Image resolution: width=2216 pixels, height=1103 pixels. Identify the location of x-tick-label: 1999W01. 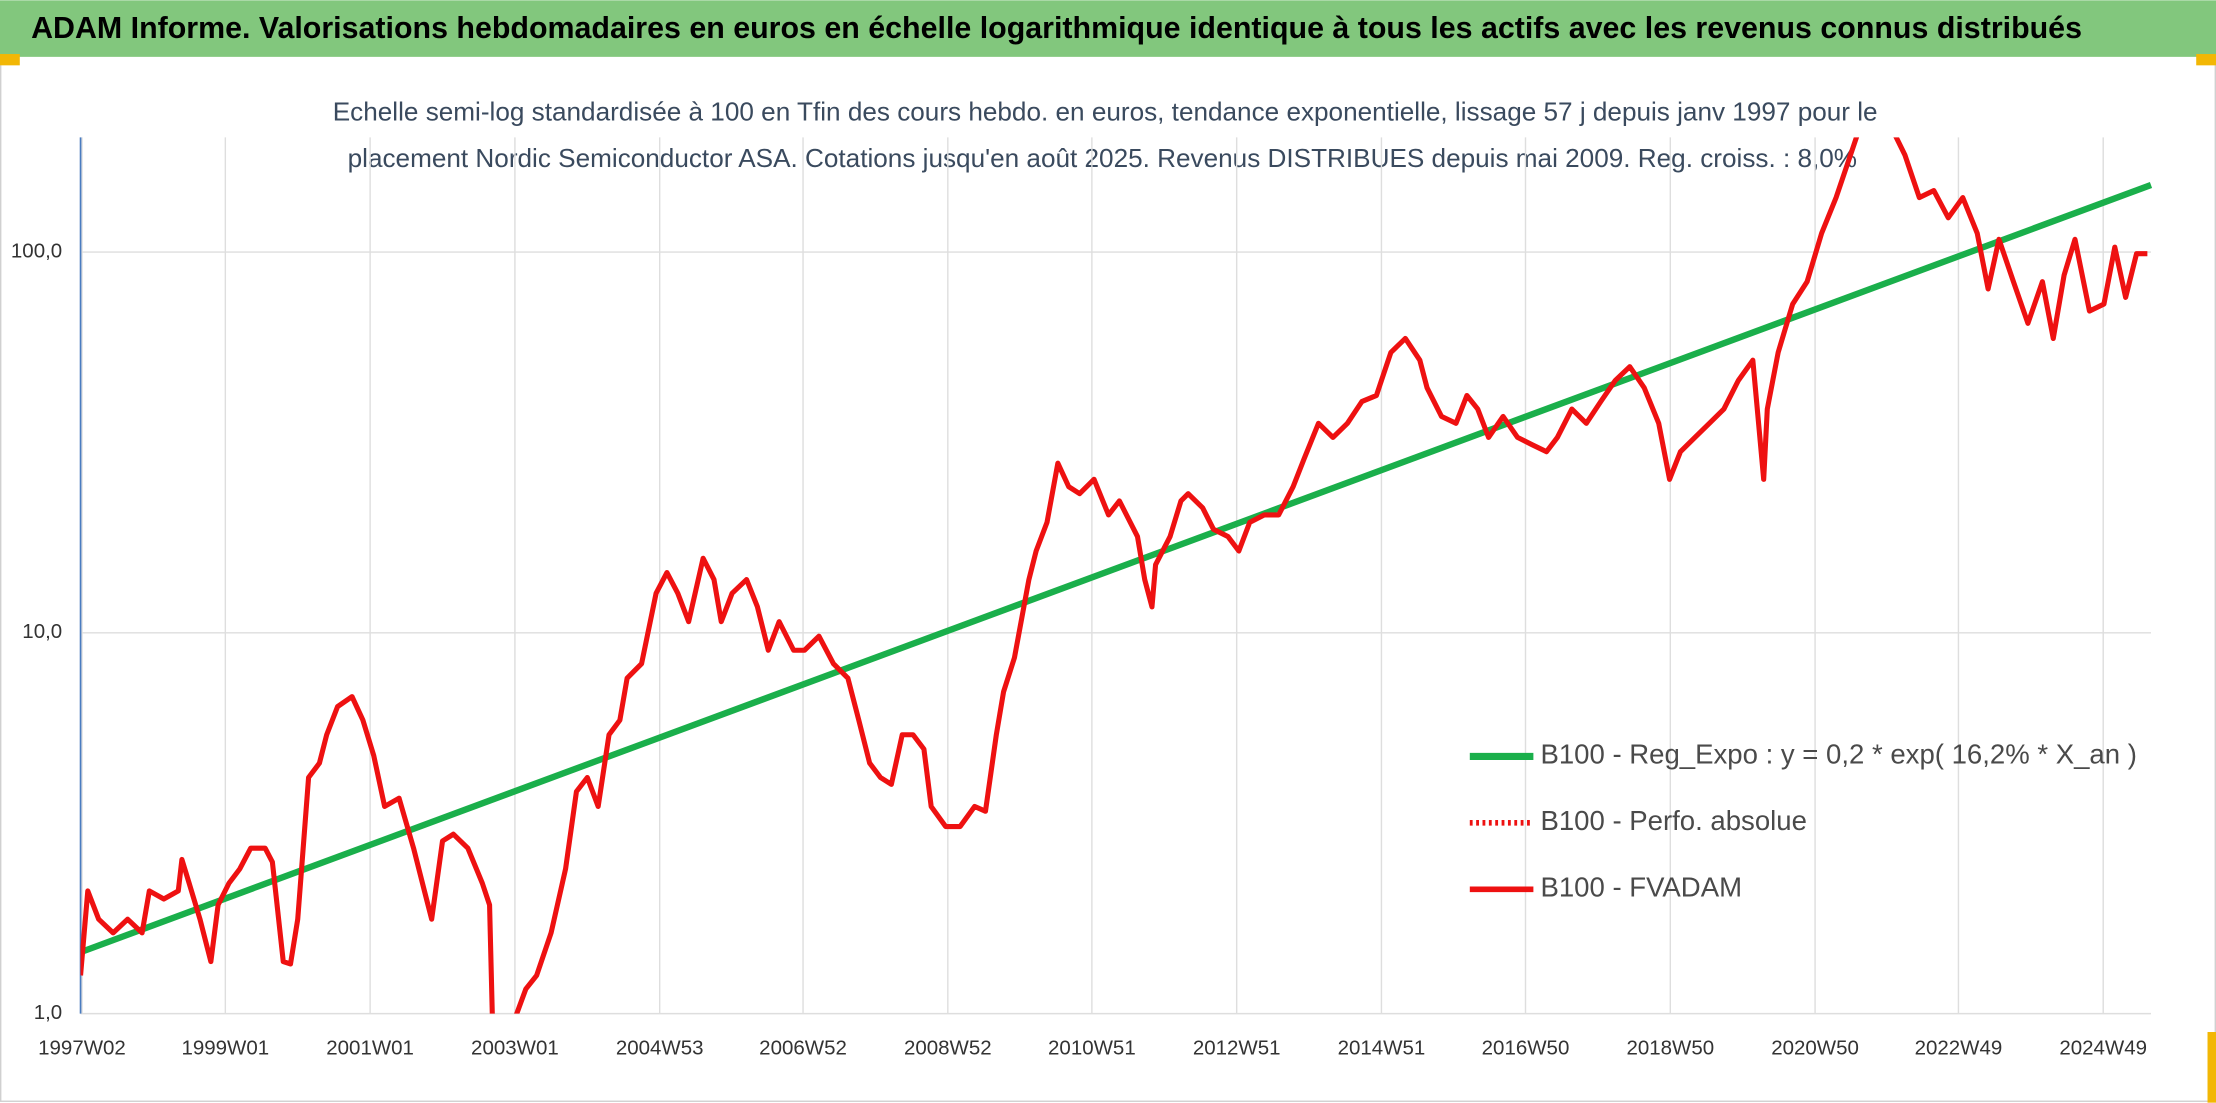
(225, 1047).